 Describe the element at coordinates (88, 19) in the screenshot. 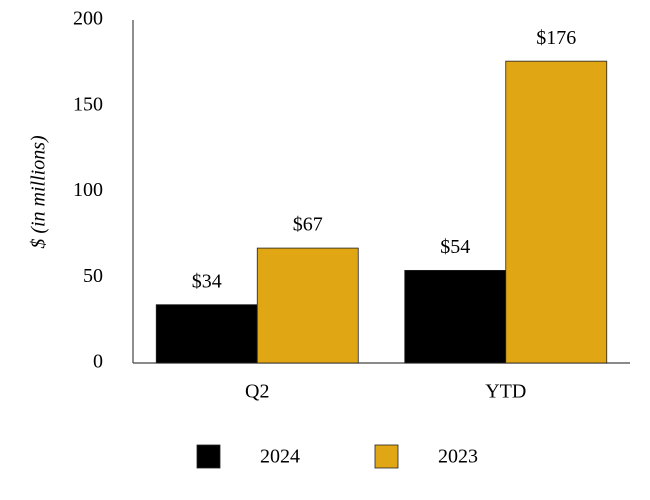

I see `y-tick-label: 200` at that location.